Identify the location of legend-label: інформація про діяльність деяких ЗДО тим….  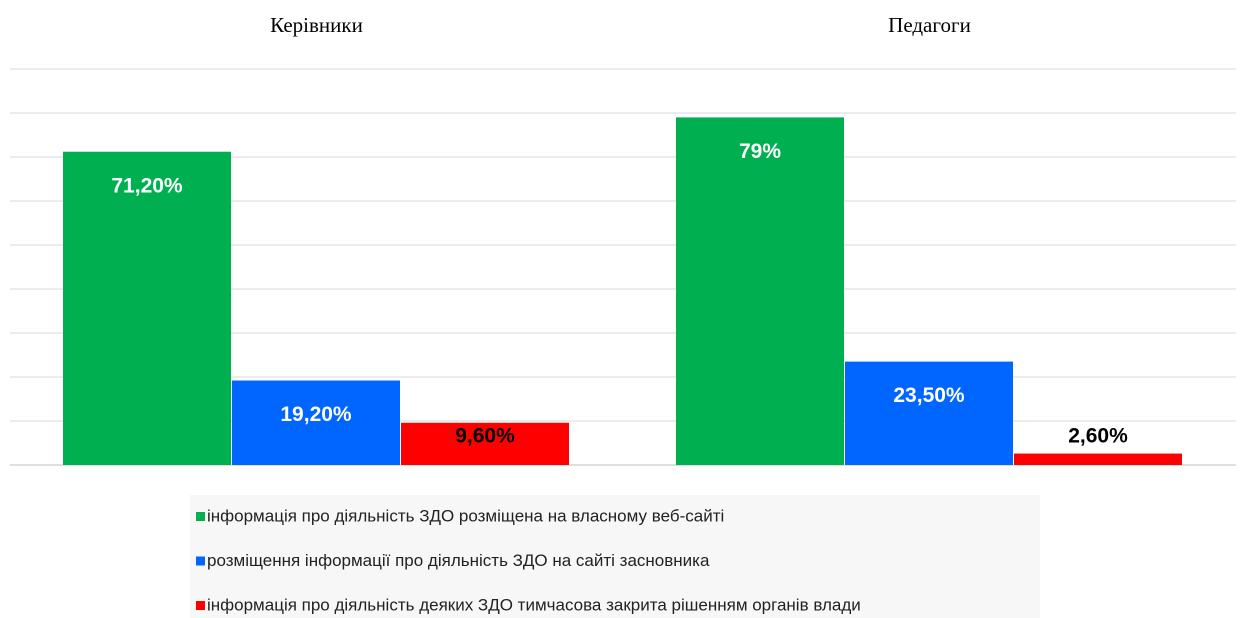
(534, 604).